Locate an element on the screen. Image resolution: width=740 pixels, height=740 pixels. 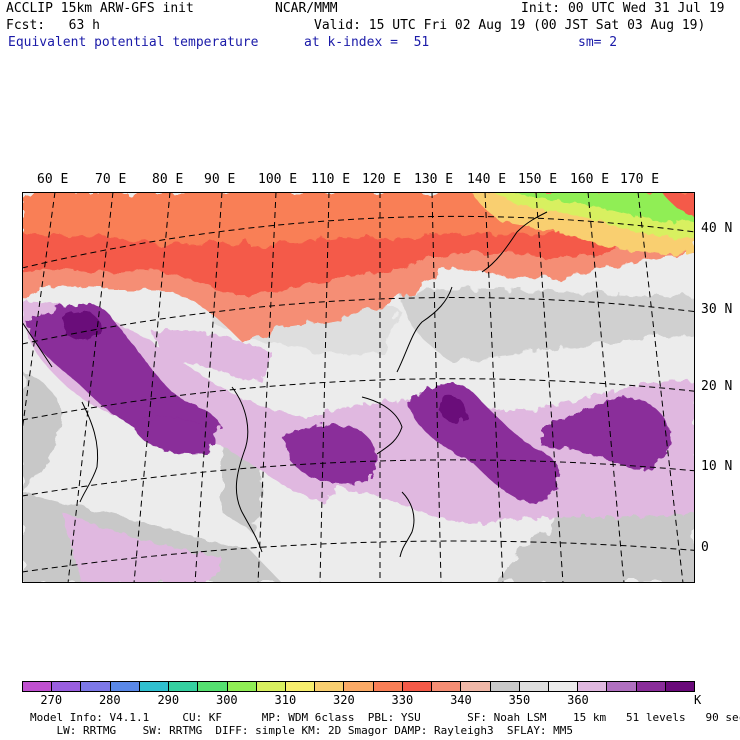
longitude-label: 110 E is located at coordinates (331, 179).